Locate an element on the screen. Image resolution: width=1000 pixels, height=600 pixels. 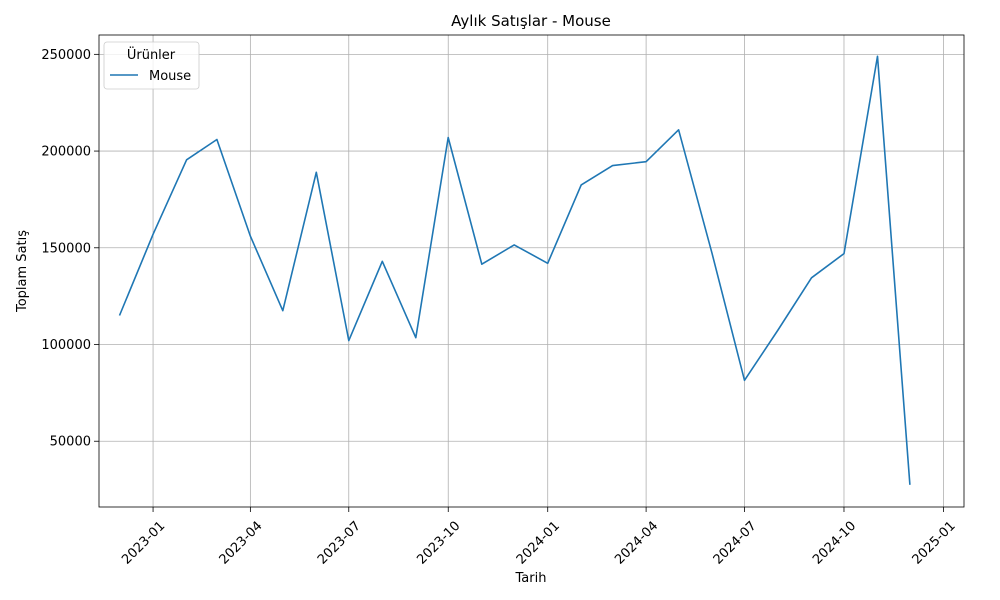
x-axis-label: Tarih is located at coordinates (531, 578).